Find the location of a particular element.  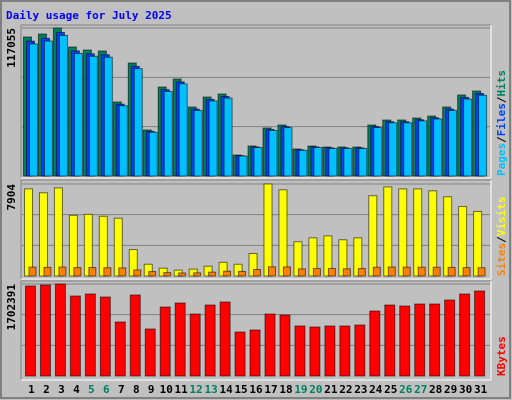

legend-label: KBytes is located at coordinates (501, 356).